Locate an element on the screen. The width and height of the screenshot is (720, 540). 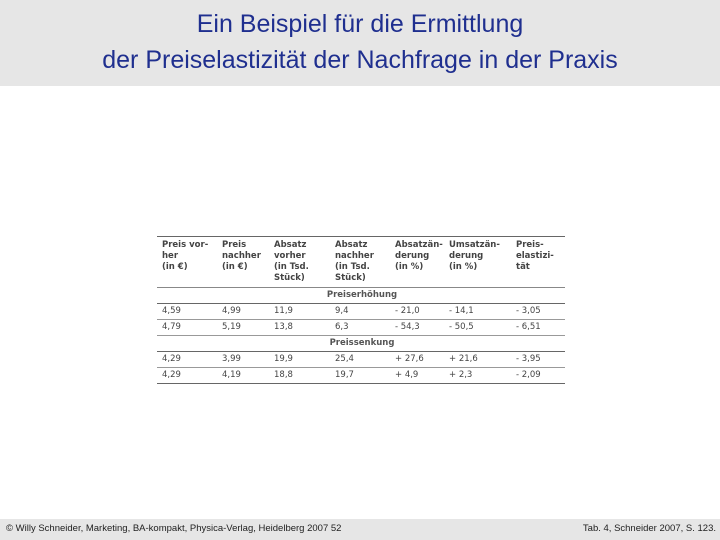
table-cell: + 27,6 is located at coordinates (417, 359).